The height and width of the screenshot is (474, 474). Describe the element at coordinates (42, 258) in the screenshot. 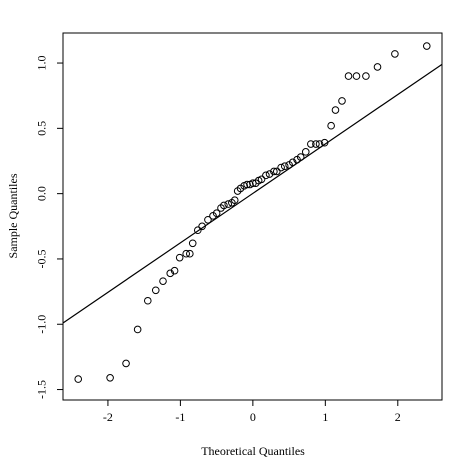

I see `y-tick-label: -0.5` at that location.